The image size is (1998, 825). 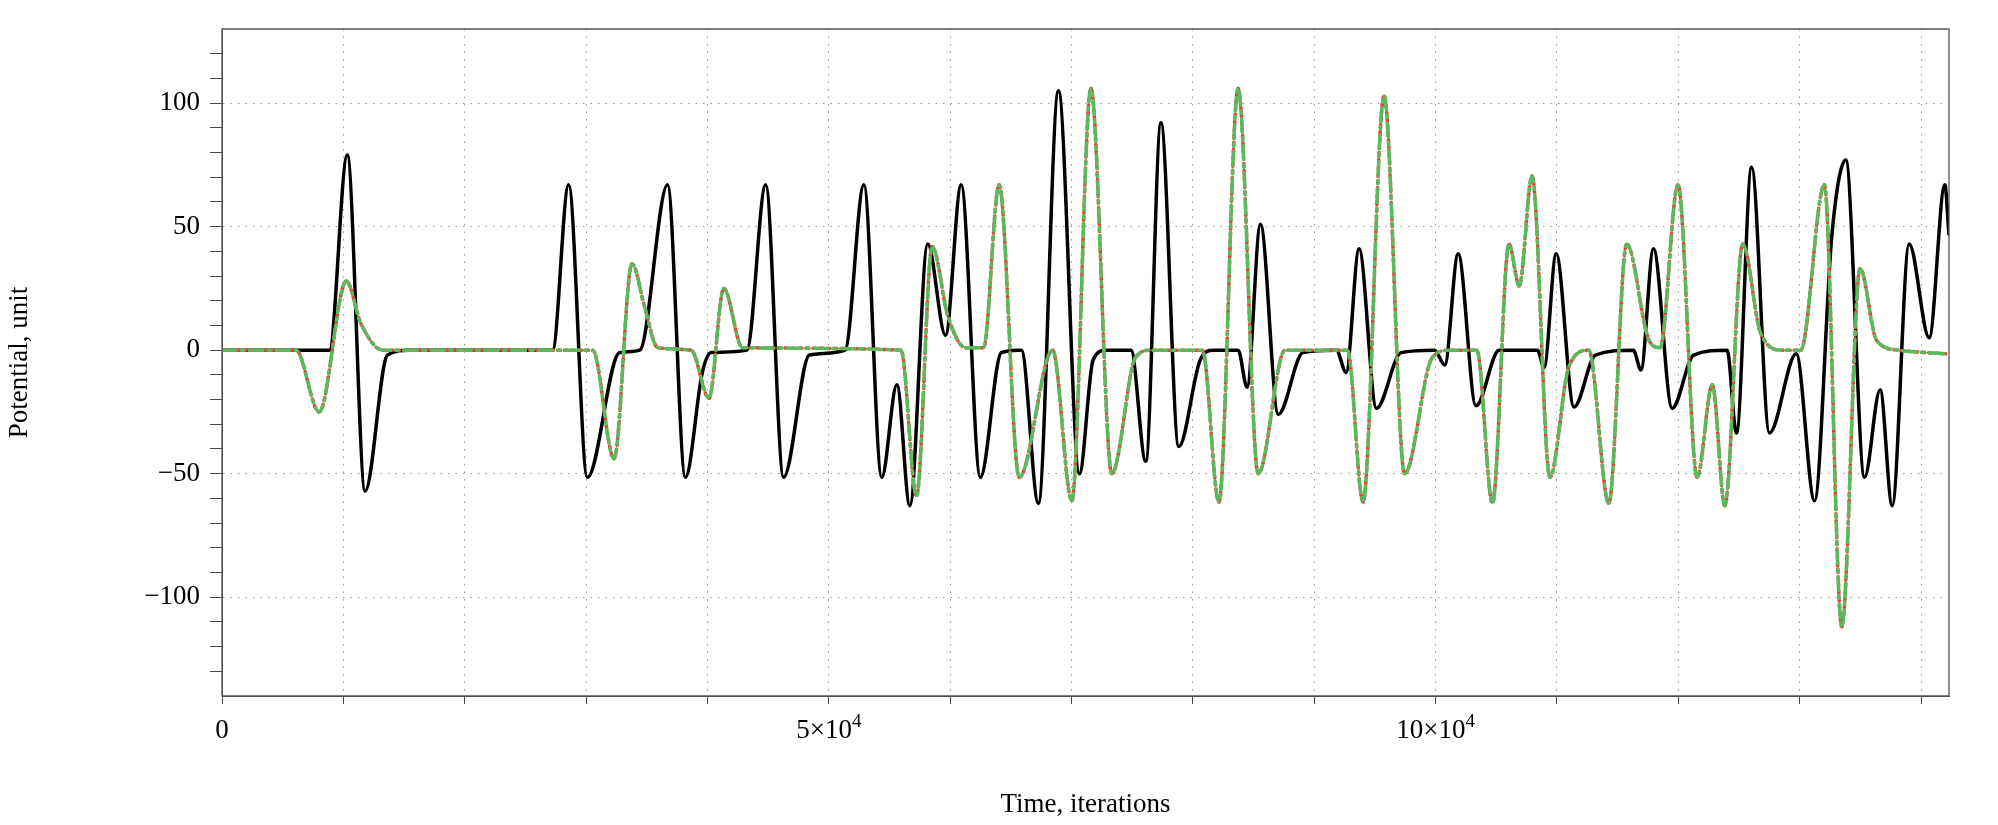 What do you see at coordinates (179, 101) in the screenshot?
I see `y-tick-label: 100` at bounding box center [179, 101].